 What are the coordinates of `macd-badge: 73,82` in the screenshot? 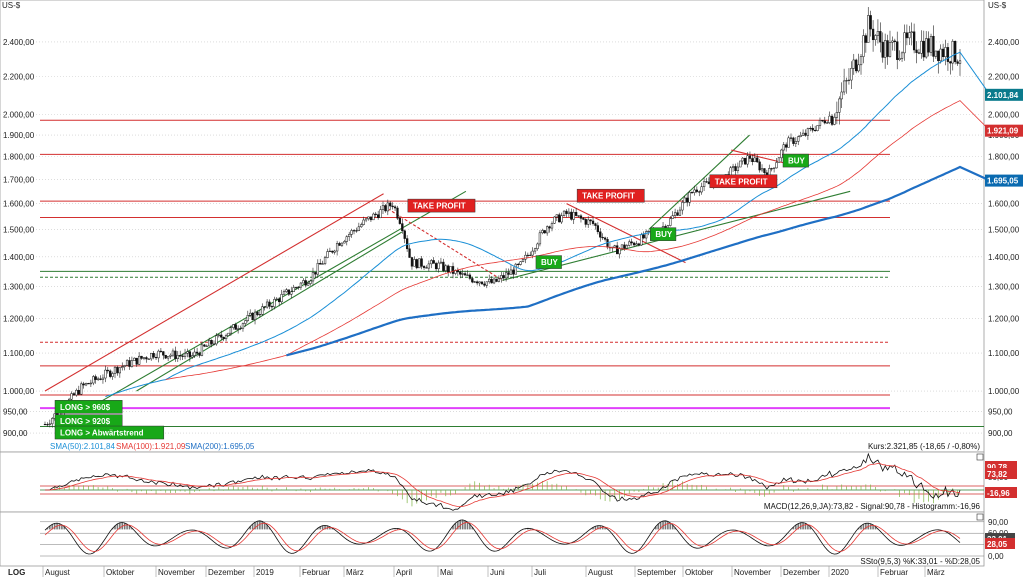 It's located at (1001, 473).